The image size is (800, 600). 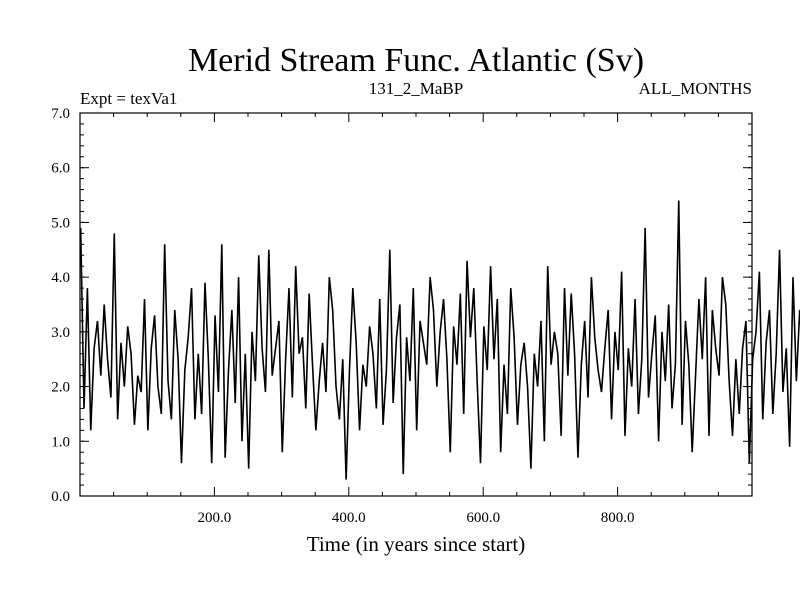 I want to click on y-tick-label: 5.0, so click(x=60, y=223).